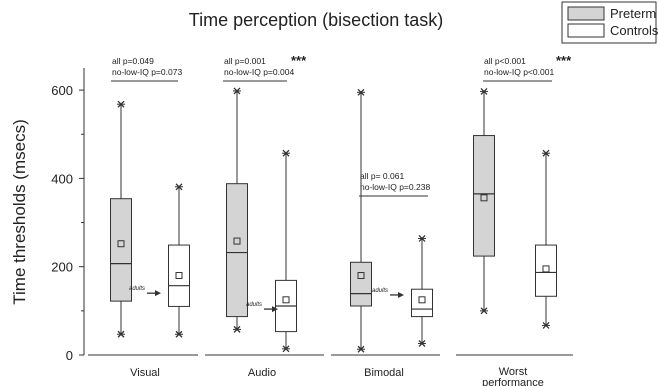  What do you see at coordinates (633, 13) in the screenshot?
I see `legend-label-preterm: Preterm` at bounding box center [633, 13].